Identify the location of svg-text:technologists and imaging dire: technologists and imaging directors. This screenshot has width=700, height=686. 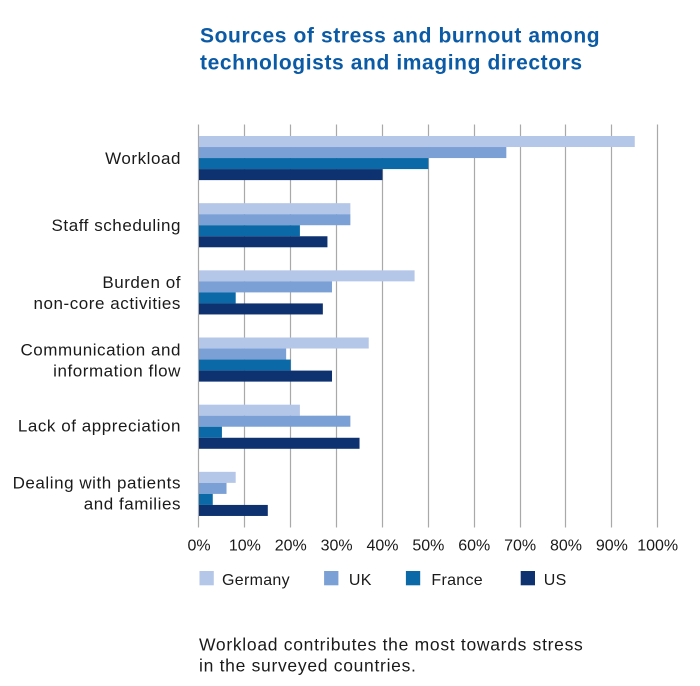
(391, 63).